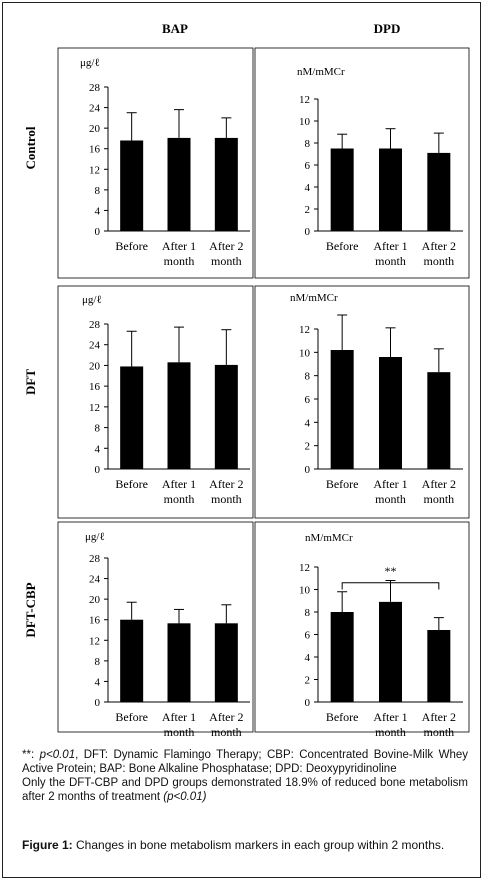 This screenshot has width=485, height=881. I want to click on row-label-dft-cbp: DFT-CBP, so click(30, 609).